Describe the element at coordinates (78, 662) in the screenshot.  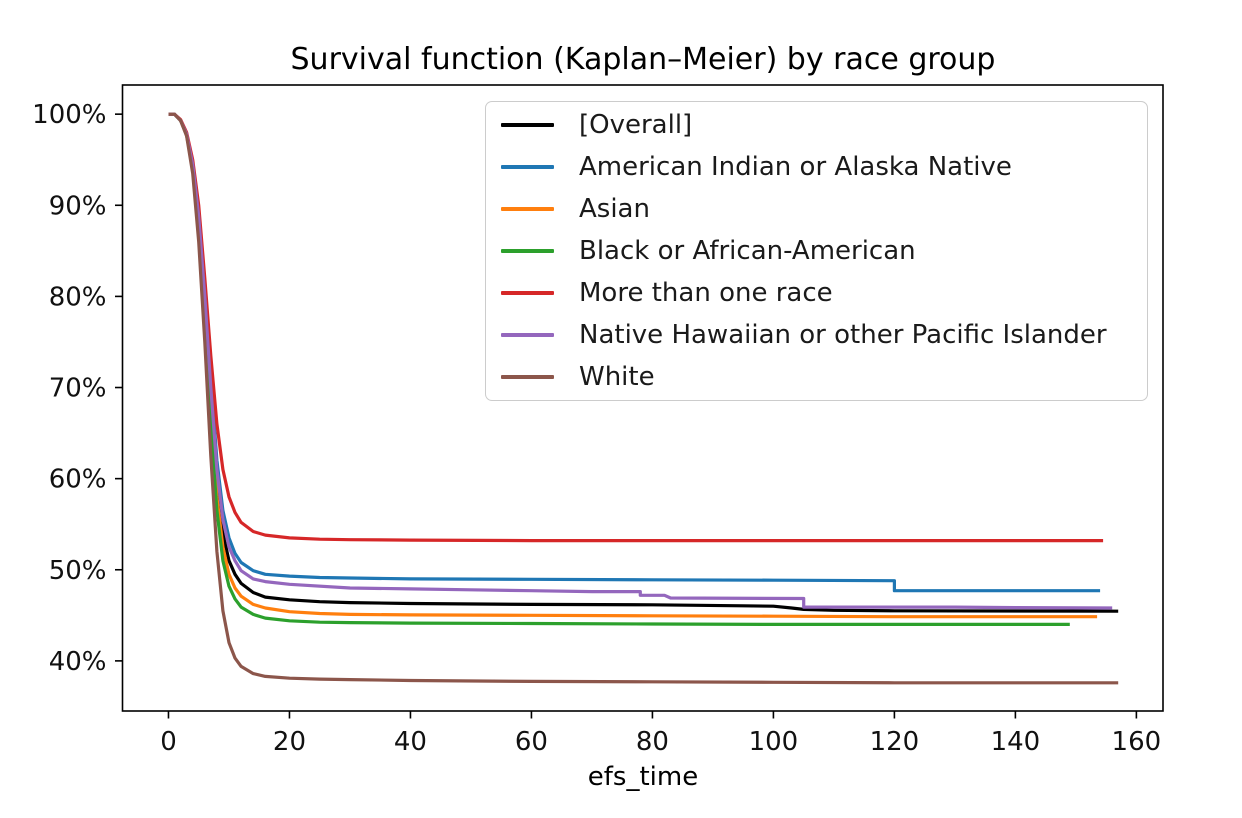
I see `y-tick-label: 40%` at that location.